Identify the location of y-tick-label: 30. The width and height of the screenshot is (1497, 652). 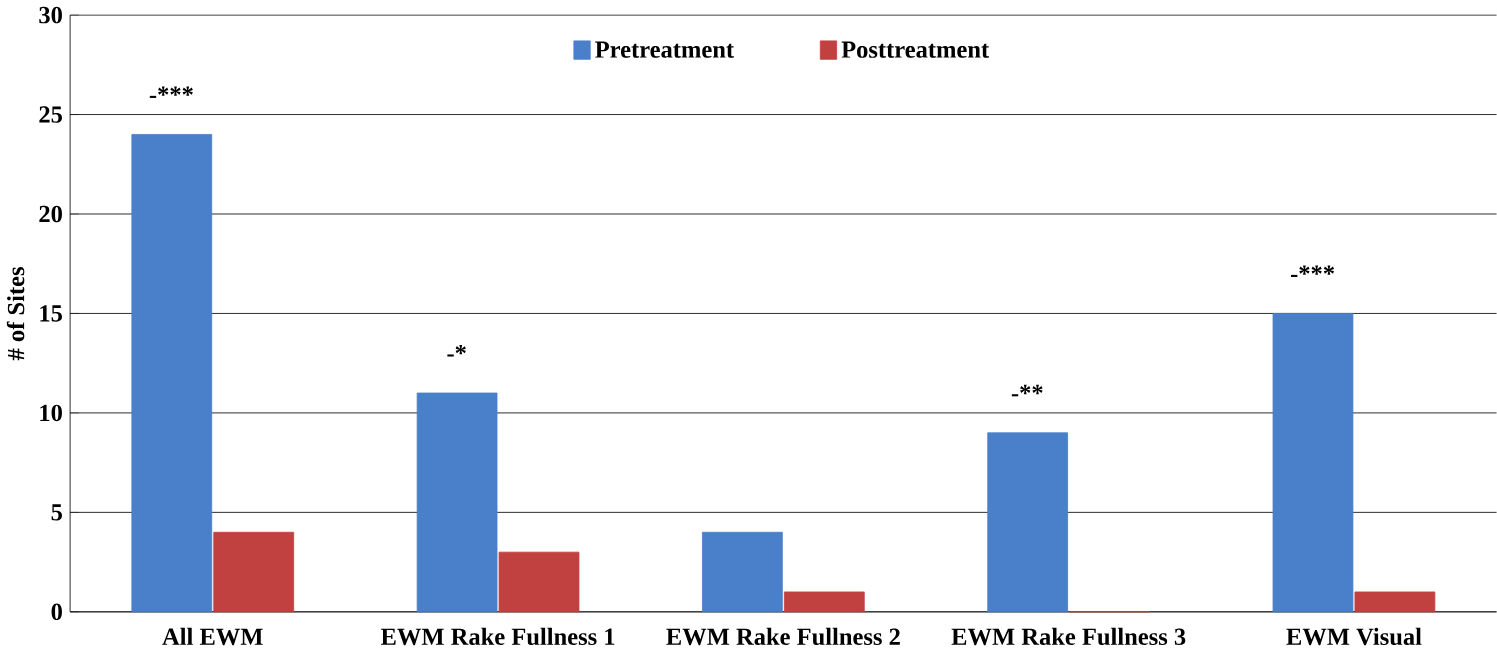
(50, 15).